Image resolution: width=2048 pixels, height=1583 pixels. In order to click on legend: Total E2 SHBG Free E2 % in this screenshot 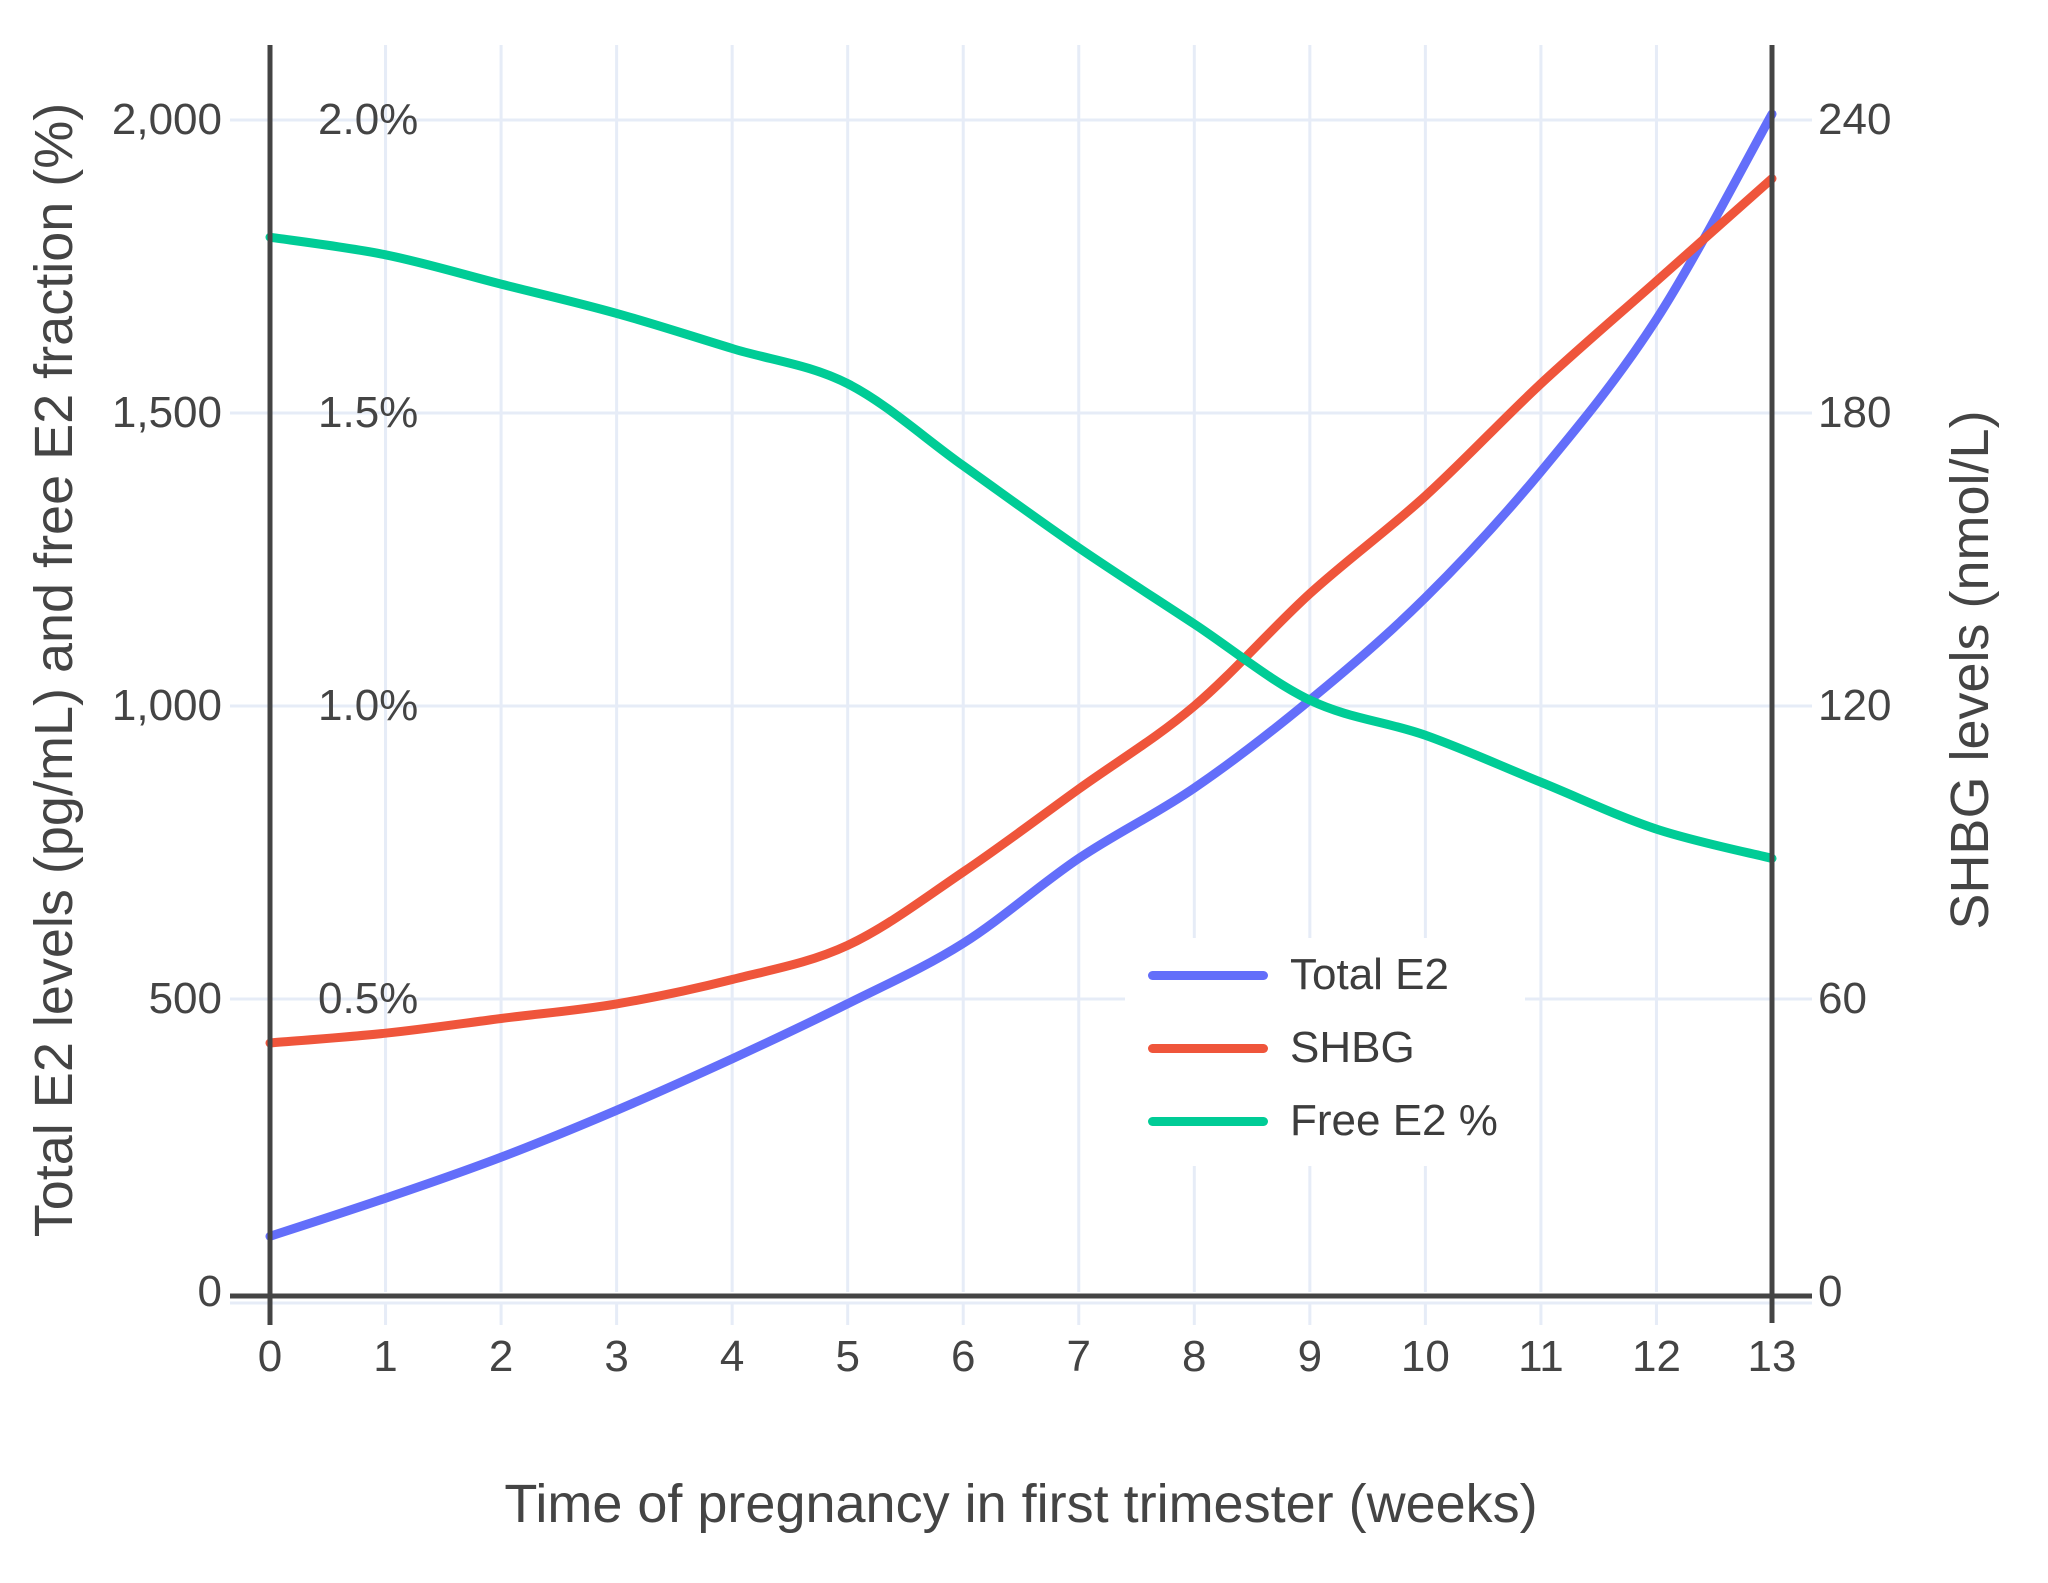, I will do `click(1325, 1052)`.